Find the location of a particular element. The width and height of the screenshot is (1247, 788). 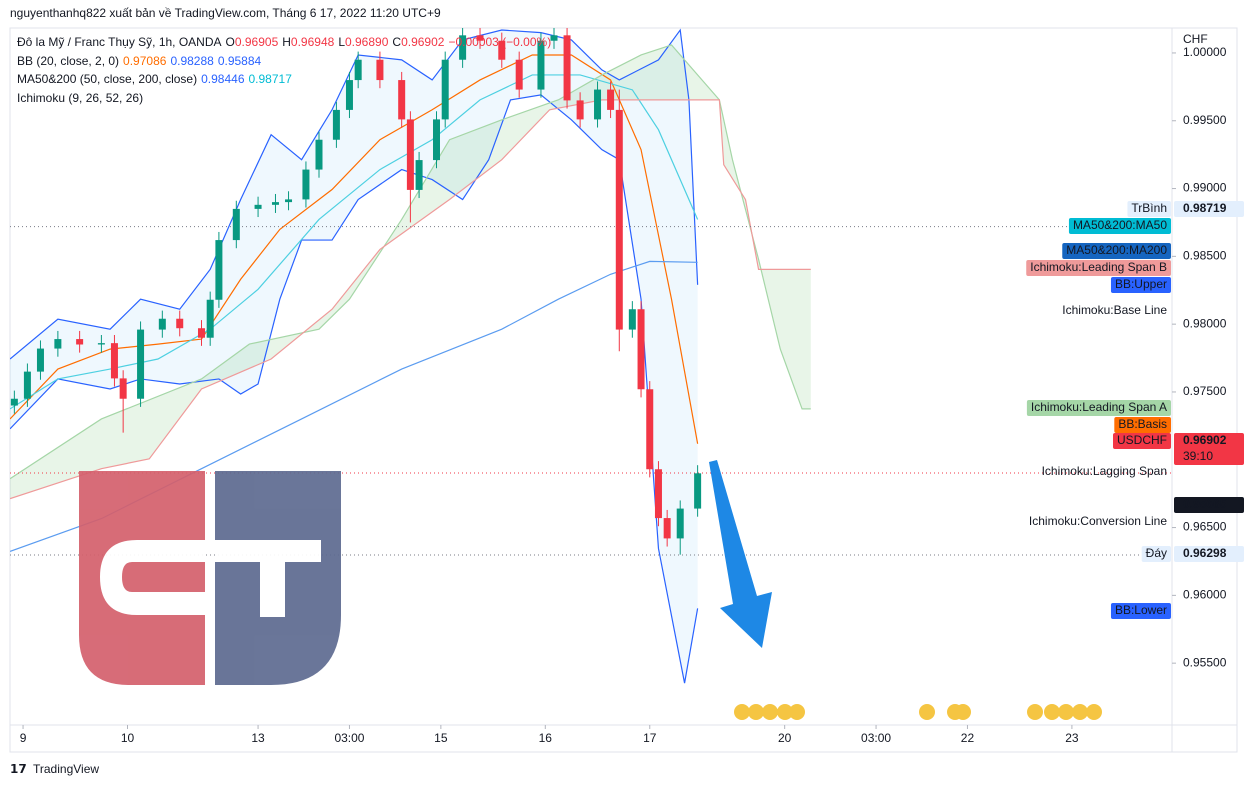

indicator-tag: BB:Upper is located at coordinates (1141, 284).